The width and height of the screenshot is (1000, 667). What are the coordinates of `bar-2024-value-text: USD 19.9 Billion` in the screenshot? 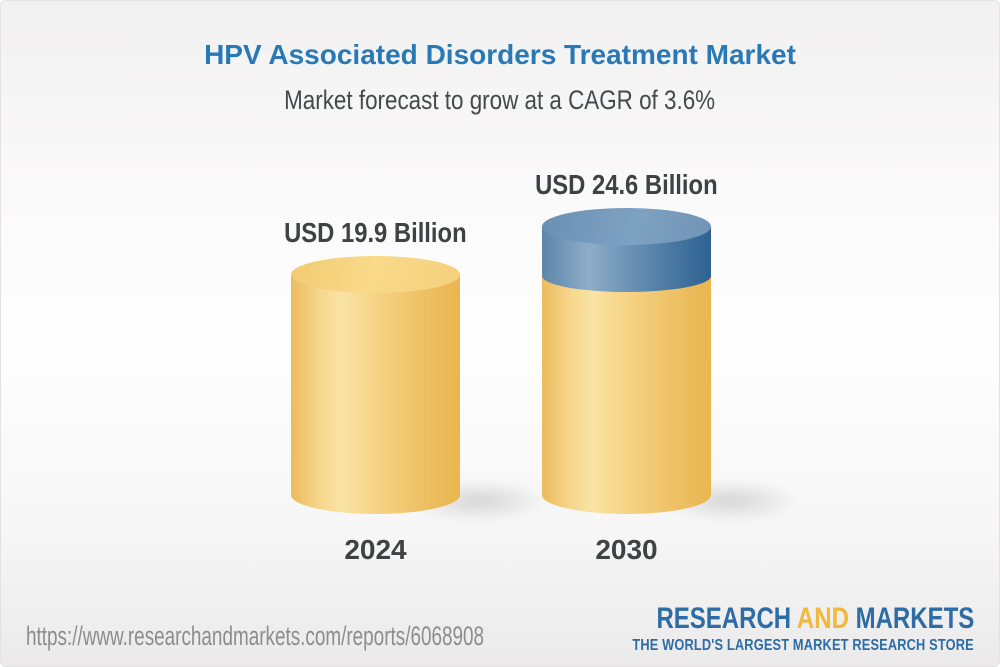 It's located at (375, 232).